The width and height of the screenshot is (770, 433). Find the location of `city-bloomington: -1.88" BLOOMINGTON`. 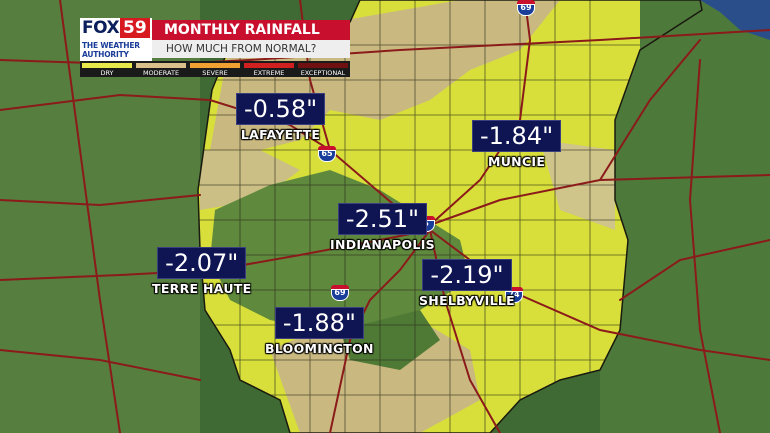

city-bloomington: -1.88" BLOOMINGTON is located at coordinates (319, 331).